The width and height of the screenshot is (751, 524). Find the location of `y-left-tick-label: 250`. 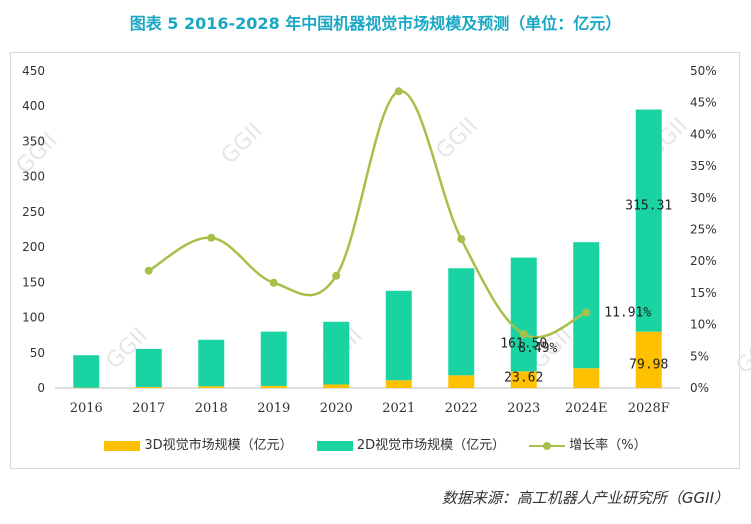

y-left-tick-label: 250 is located at coordinates (33, 212).